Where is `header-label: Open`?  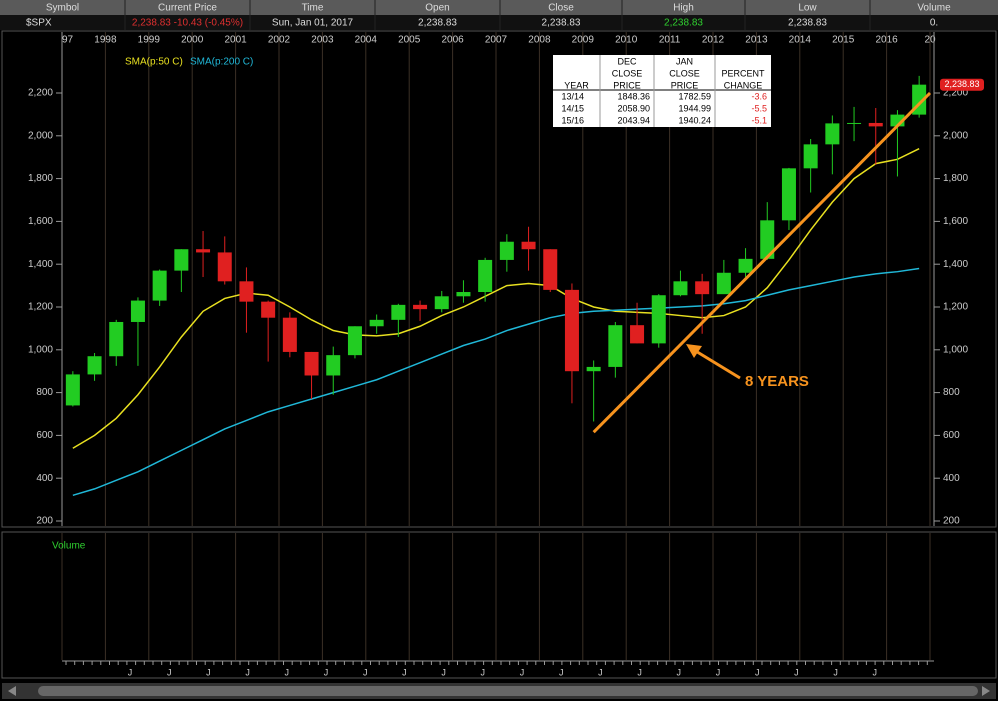 header-label: Open is located at coordinates (437, 8).